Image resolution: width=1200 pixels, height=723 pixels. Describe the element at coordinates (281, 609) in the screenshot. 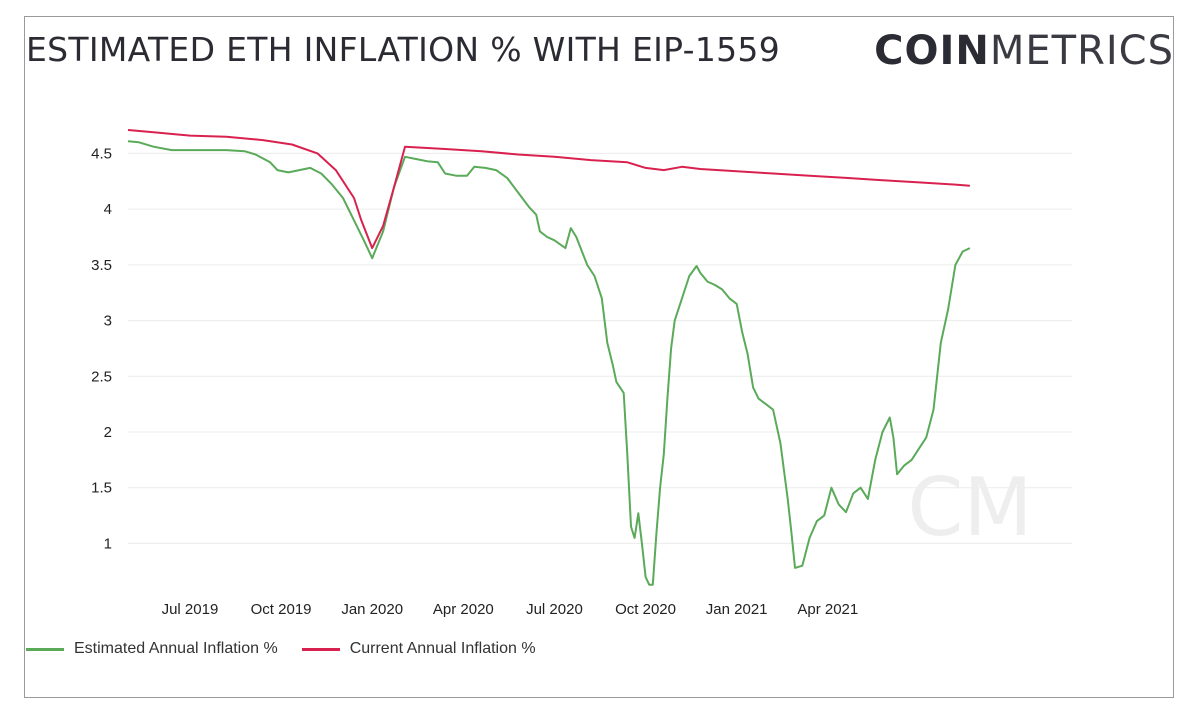

I see `x-tick-label: Oct 2019` at that location.